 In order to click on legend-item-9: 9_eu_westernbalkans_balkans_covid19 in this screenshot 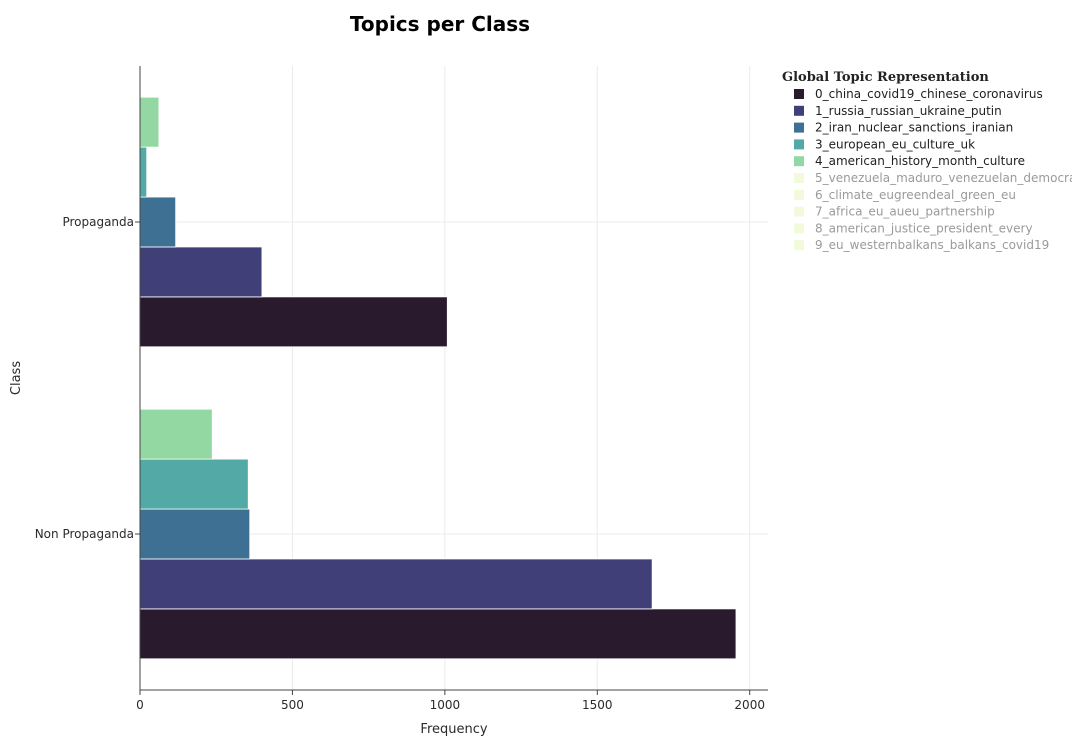, I will do `click(921, 245)`.